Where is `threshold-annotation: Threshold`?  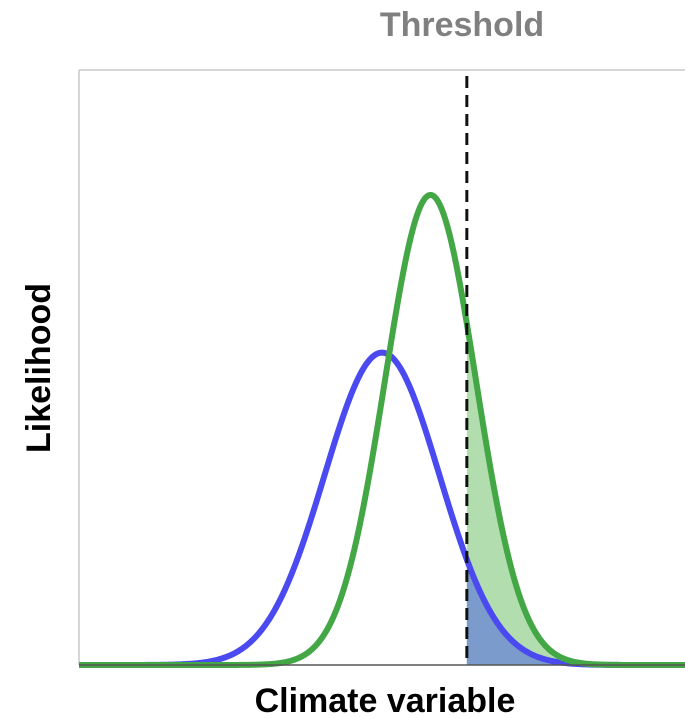
threshold-annotation: Threshold is located at coordinates (462, 25).